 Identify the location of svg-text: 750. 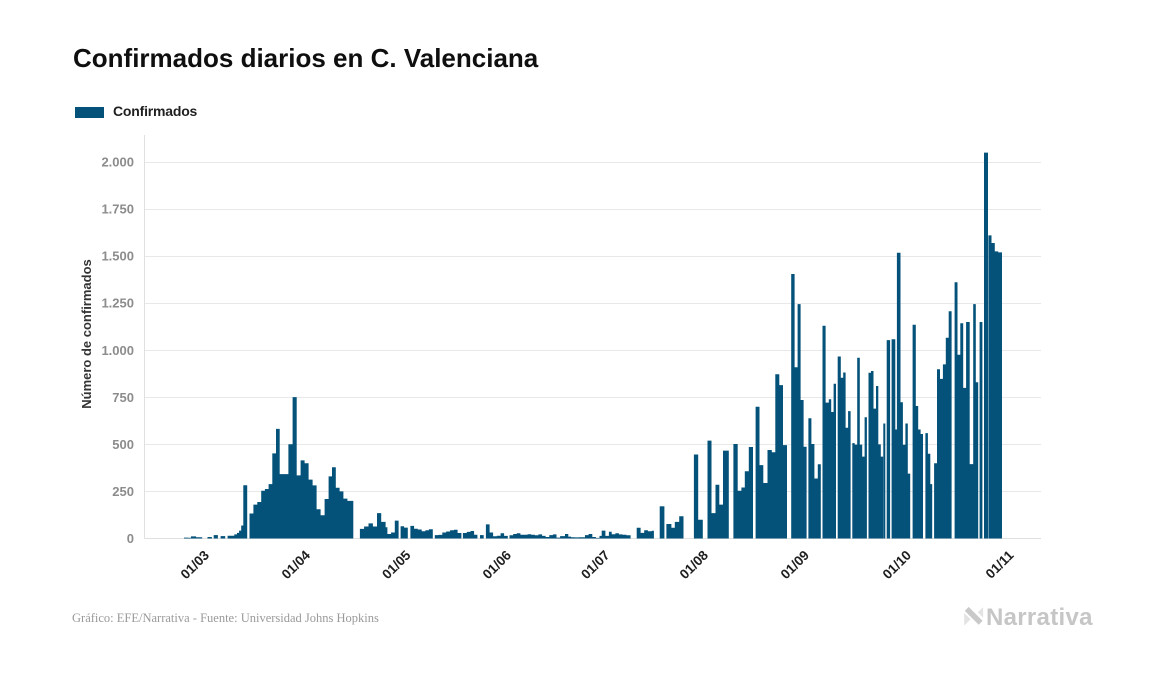
(123, 397).